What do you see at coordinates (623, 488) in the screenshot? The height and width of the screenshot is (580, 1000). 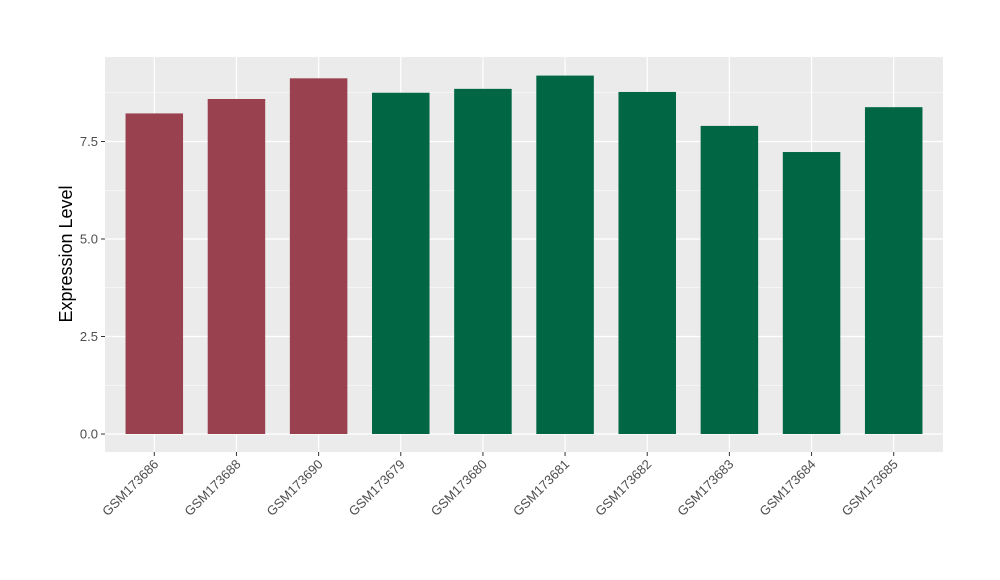 I see `x-tick-label: GSM173682` at bounding box center [623, 488].